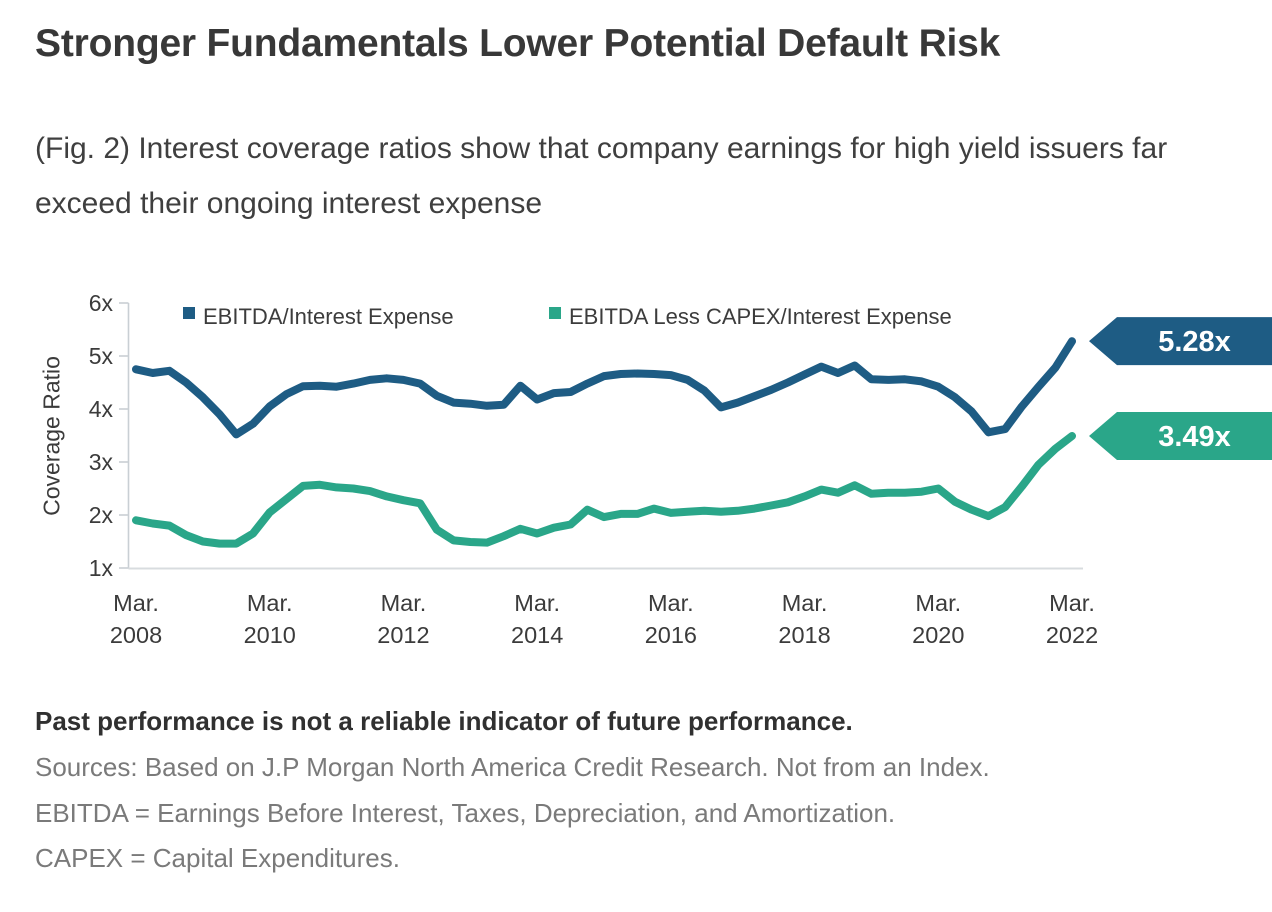 This screenshot has height=912, width=1272. I want to click on ebitda-end-value-tag, so click(1180, 341).